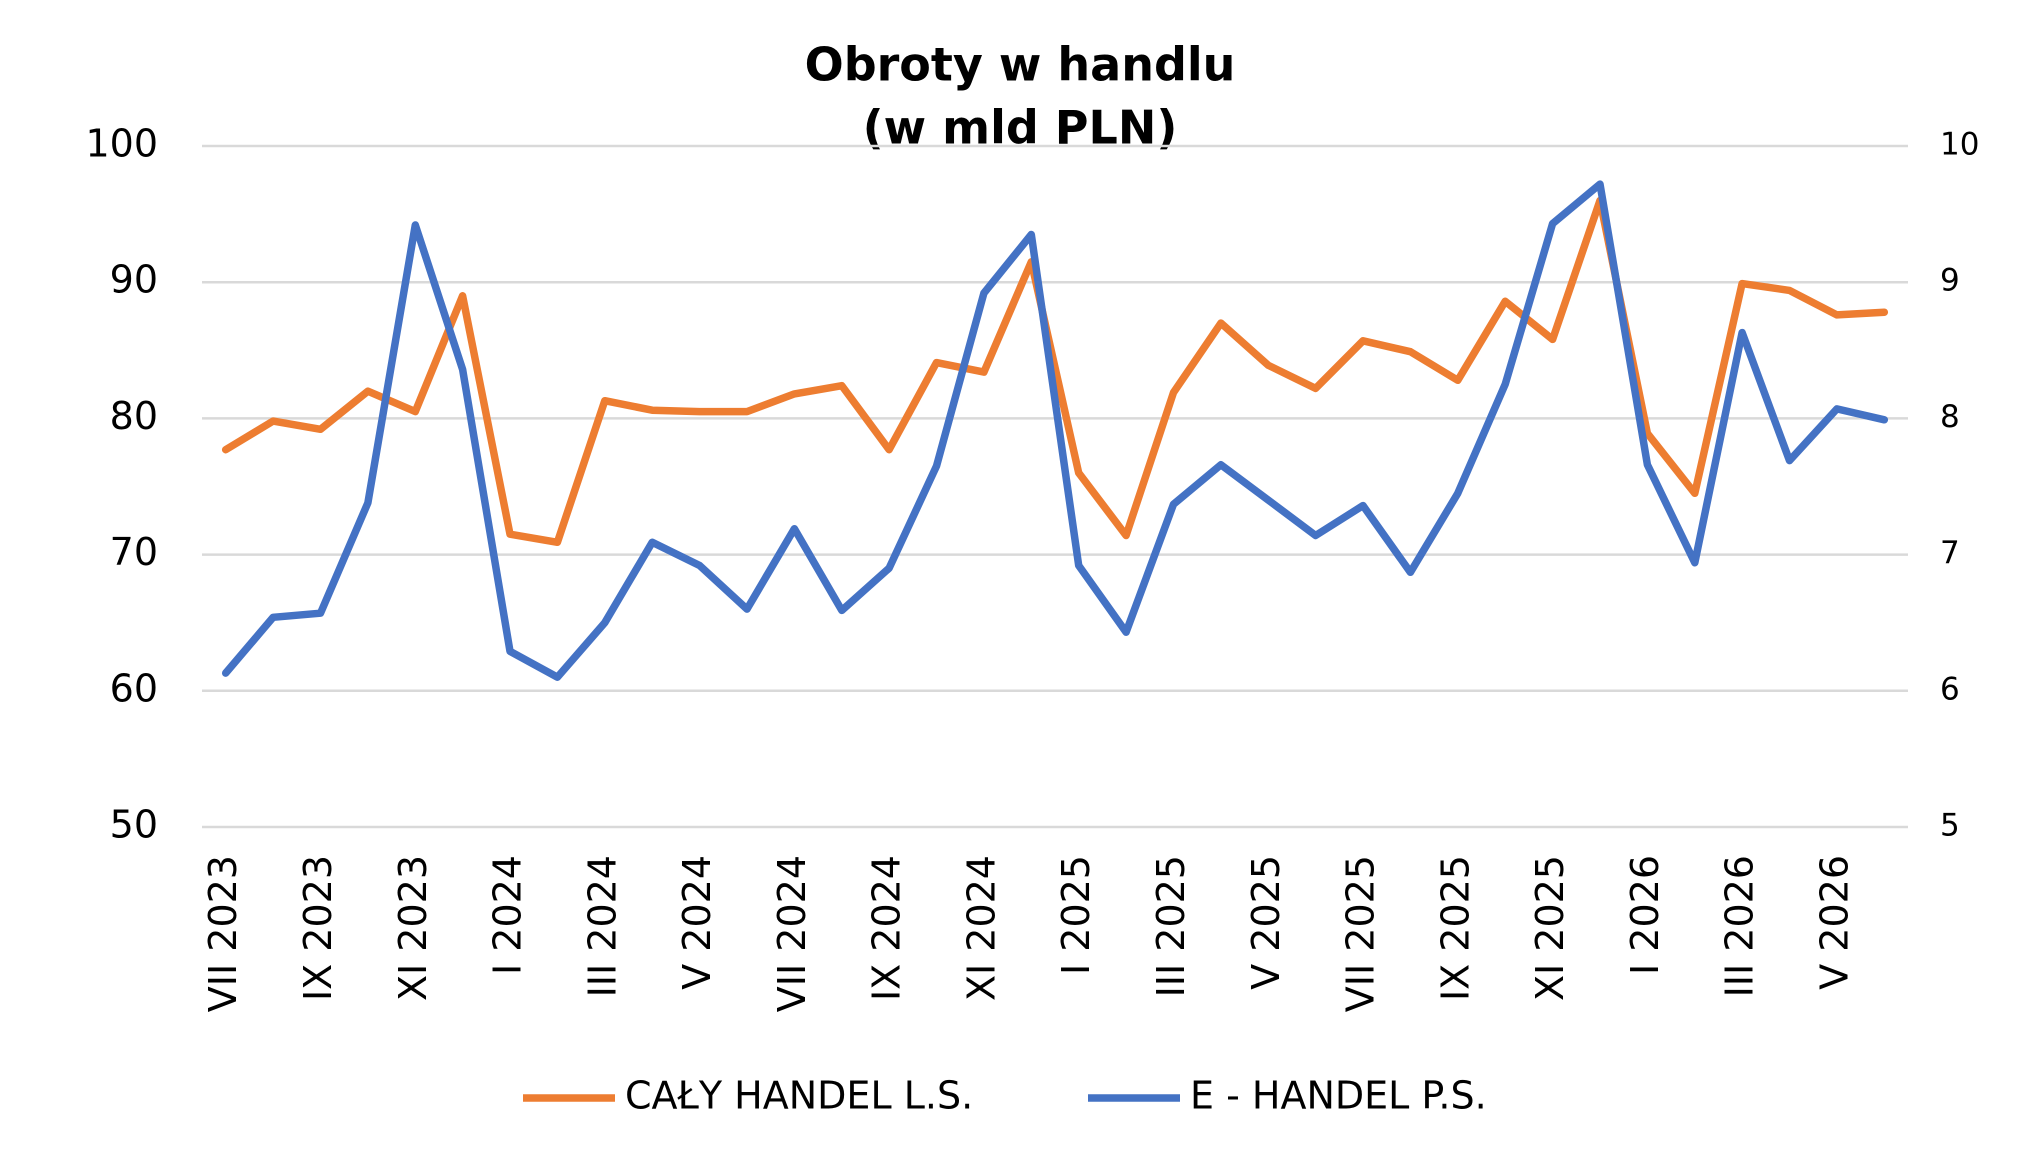 The width and height of the screenshot is (2032, 1158). I want to click on x-tick-label: V 2024, so click(697, 922).